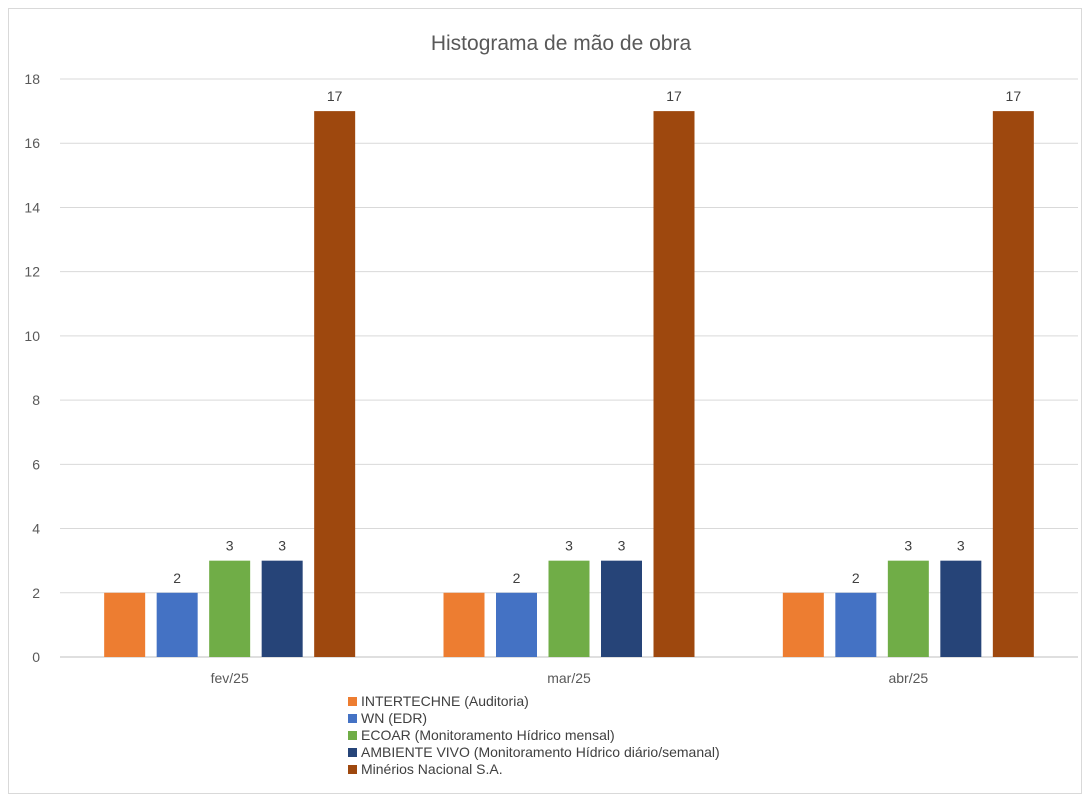  I want to click on y-axis: 0 2 4 6 8 10 12 14 16 18, so click(32, 368).